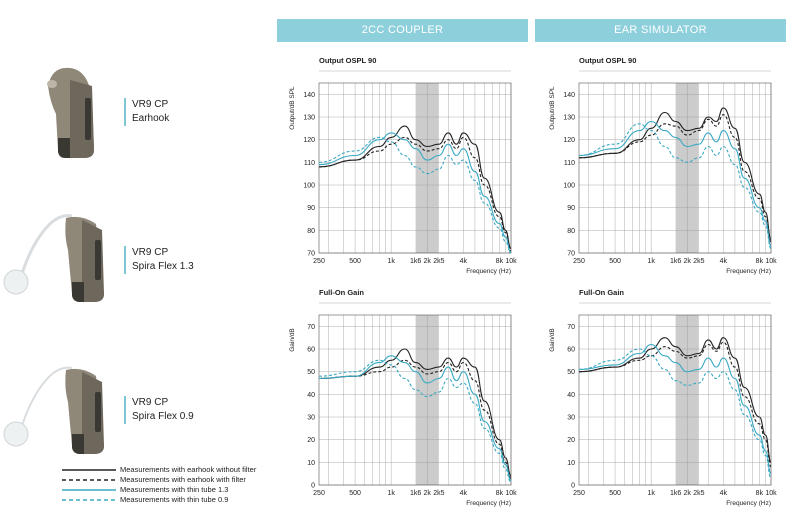 Image resolution: width=791 pixels, height=524 pixels. Describe the element at coordinates (341, 292) in the screenshot. I see `chart-title: Full-On Gain` at that location.